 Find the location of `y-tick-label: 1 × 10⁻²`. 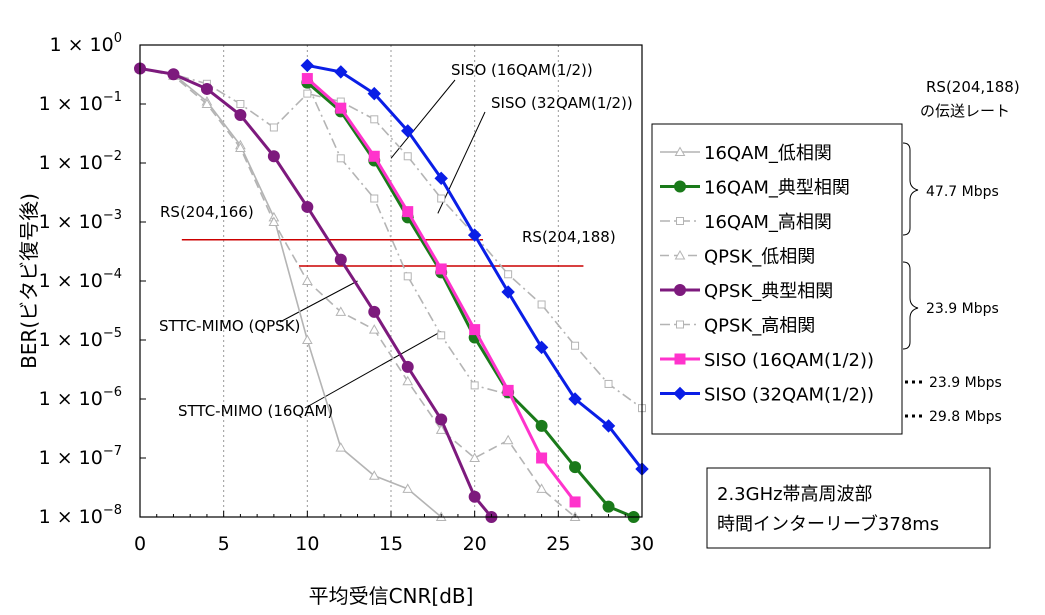

y-tick-label: 1 × 10⁻² is located at coordinates (80, 161).